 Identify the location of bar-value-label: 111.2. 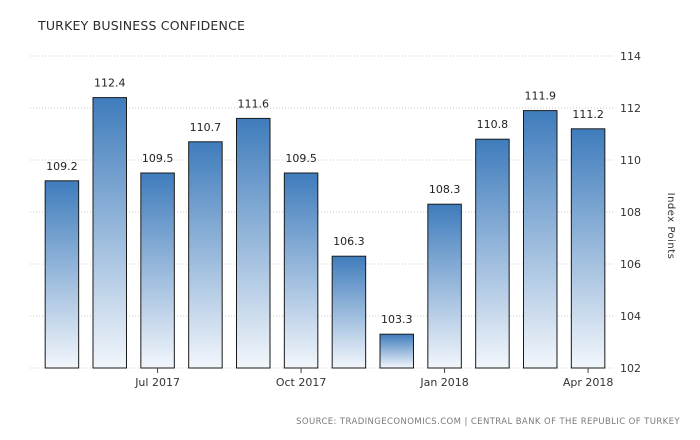
(588, 114).